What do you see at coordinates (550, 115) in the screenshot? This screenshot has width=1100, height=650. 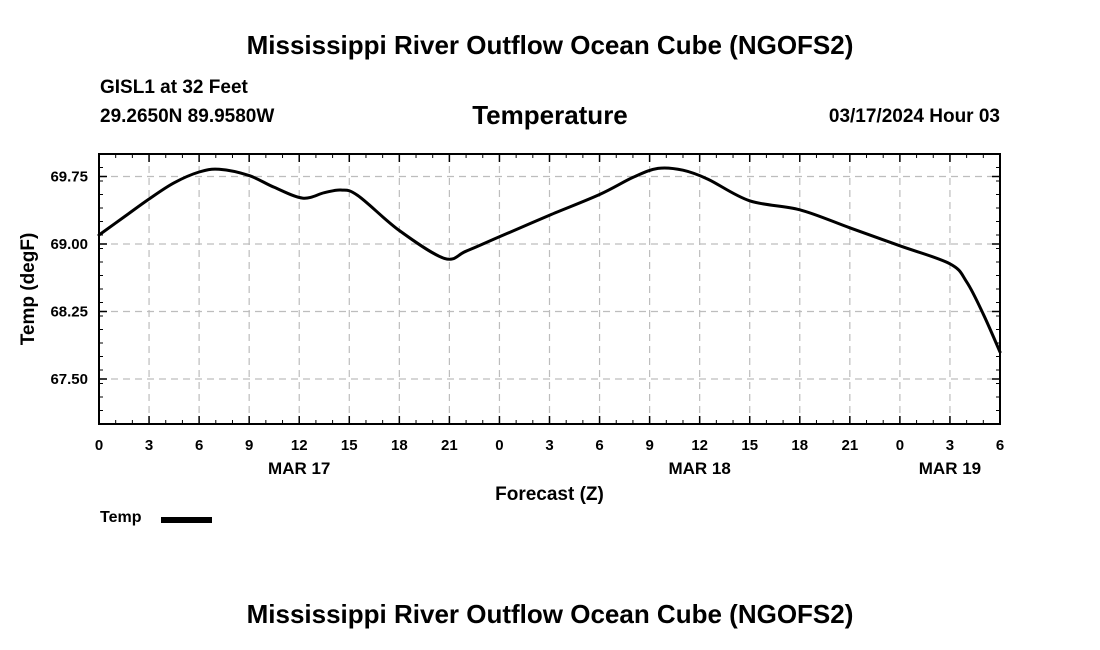 I see `chart-title: Temperature` at bounding box center [550, 115].